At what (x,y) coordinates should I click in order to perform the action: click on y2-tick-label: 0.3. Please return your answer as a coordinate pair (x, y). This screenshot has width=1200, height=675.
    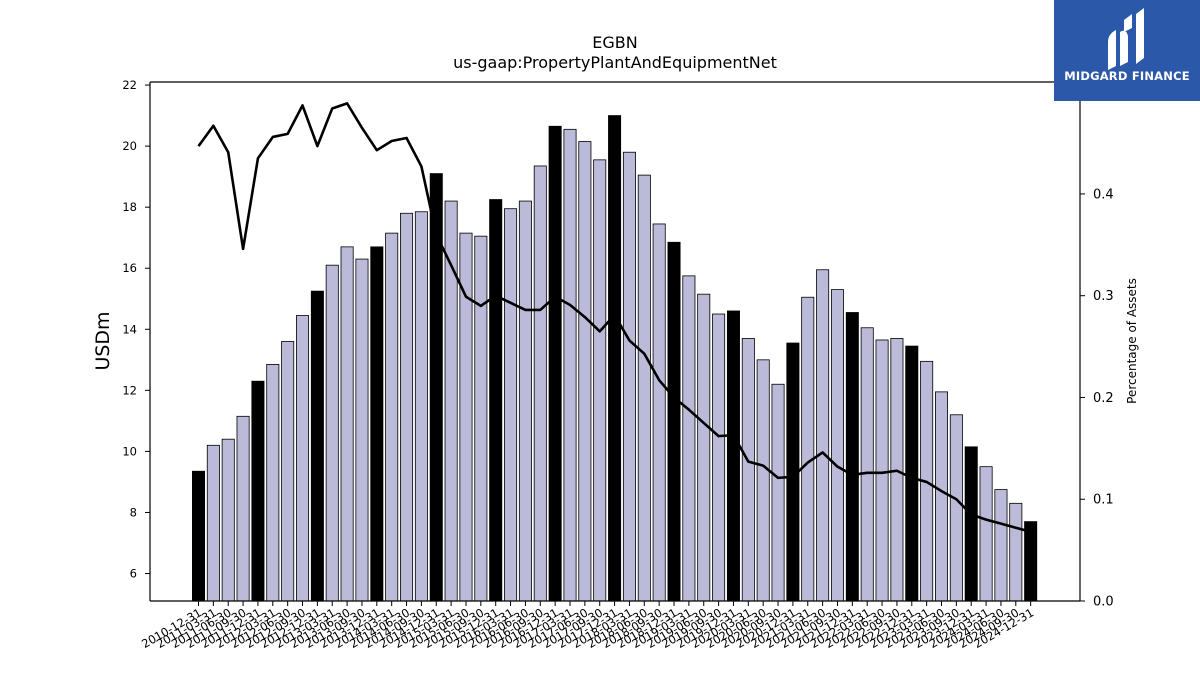
    Looking at the image, I should click on (1103, 296).